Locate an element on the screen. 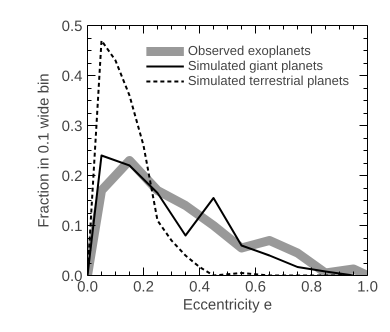 Image resolution: width=390 pixels, height=332 pixels. y-tick-label: 0.5 is located at coordinates (72, 26).